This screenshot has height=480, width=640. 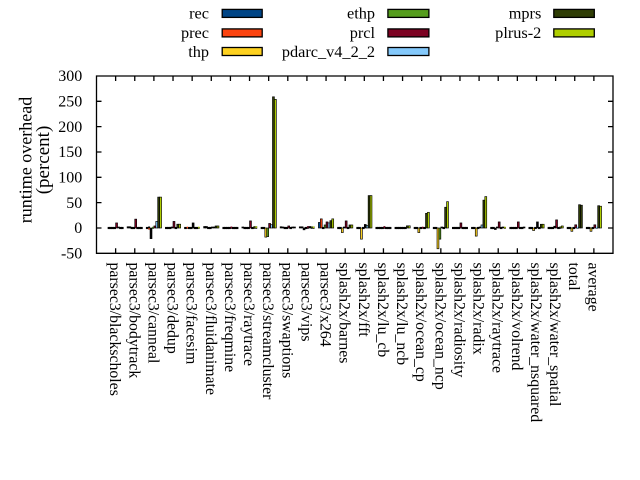 What do you see at coordinates (198, 51) in the screenshot?
I see `svg-text: thp` at bounding box center [198, 51].